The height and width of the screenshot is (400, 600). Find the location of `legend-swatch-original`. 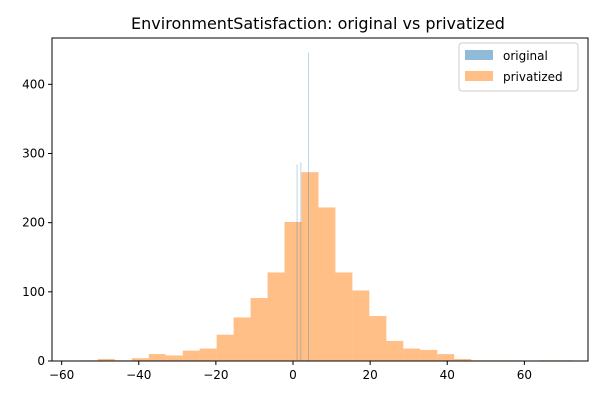

legend-swatch-original is located at coordinates (479, 55).